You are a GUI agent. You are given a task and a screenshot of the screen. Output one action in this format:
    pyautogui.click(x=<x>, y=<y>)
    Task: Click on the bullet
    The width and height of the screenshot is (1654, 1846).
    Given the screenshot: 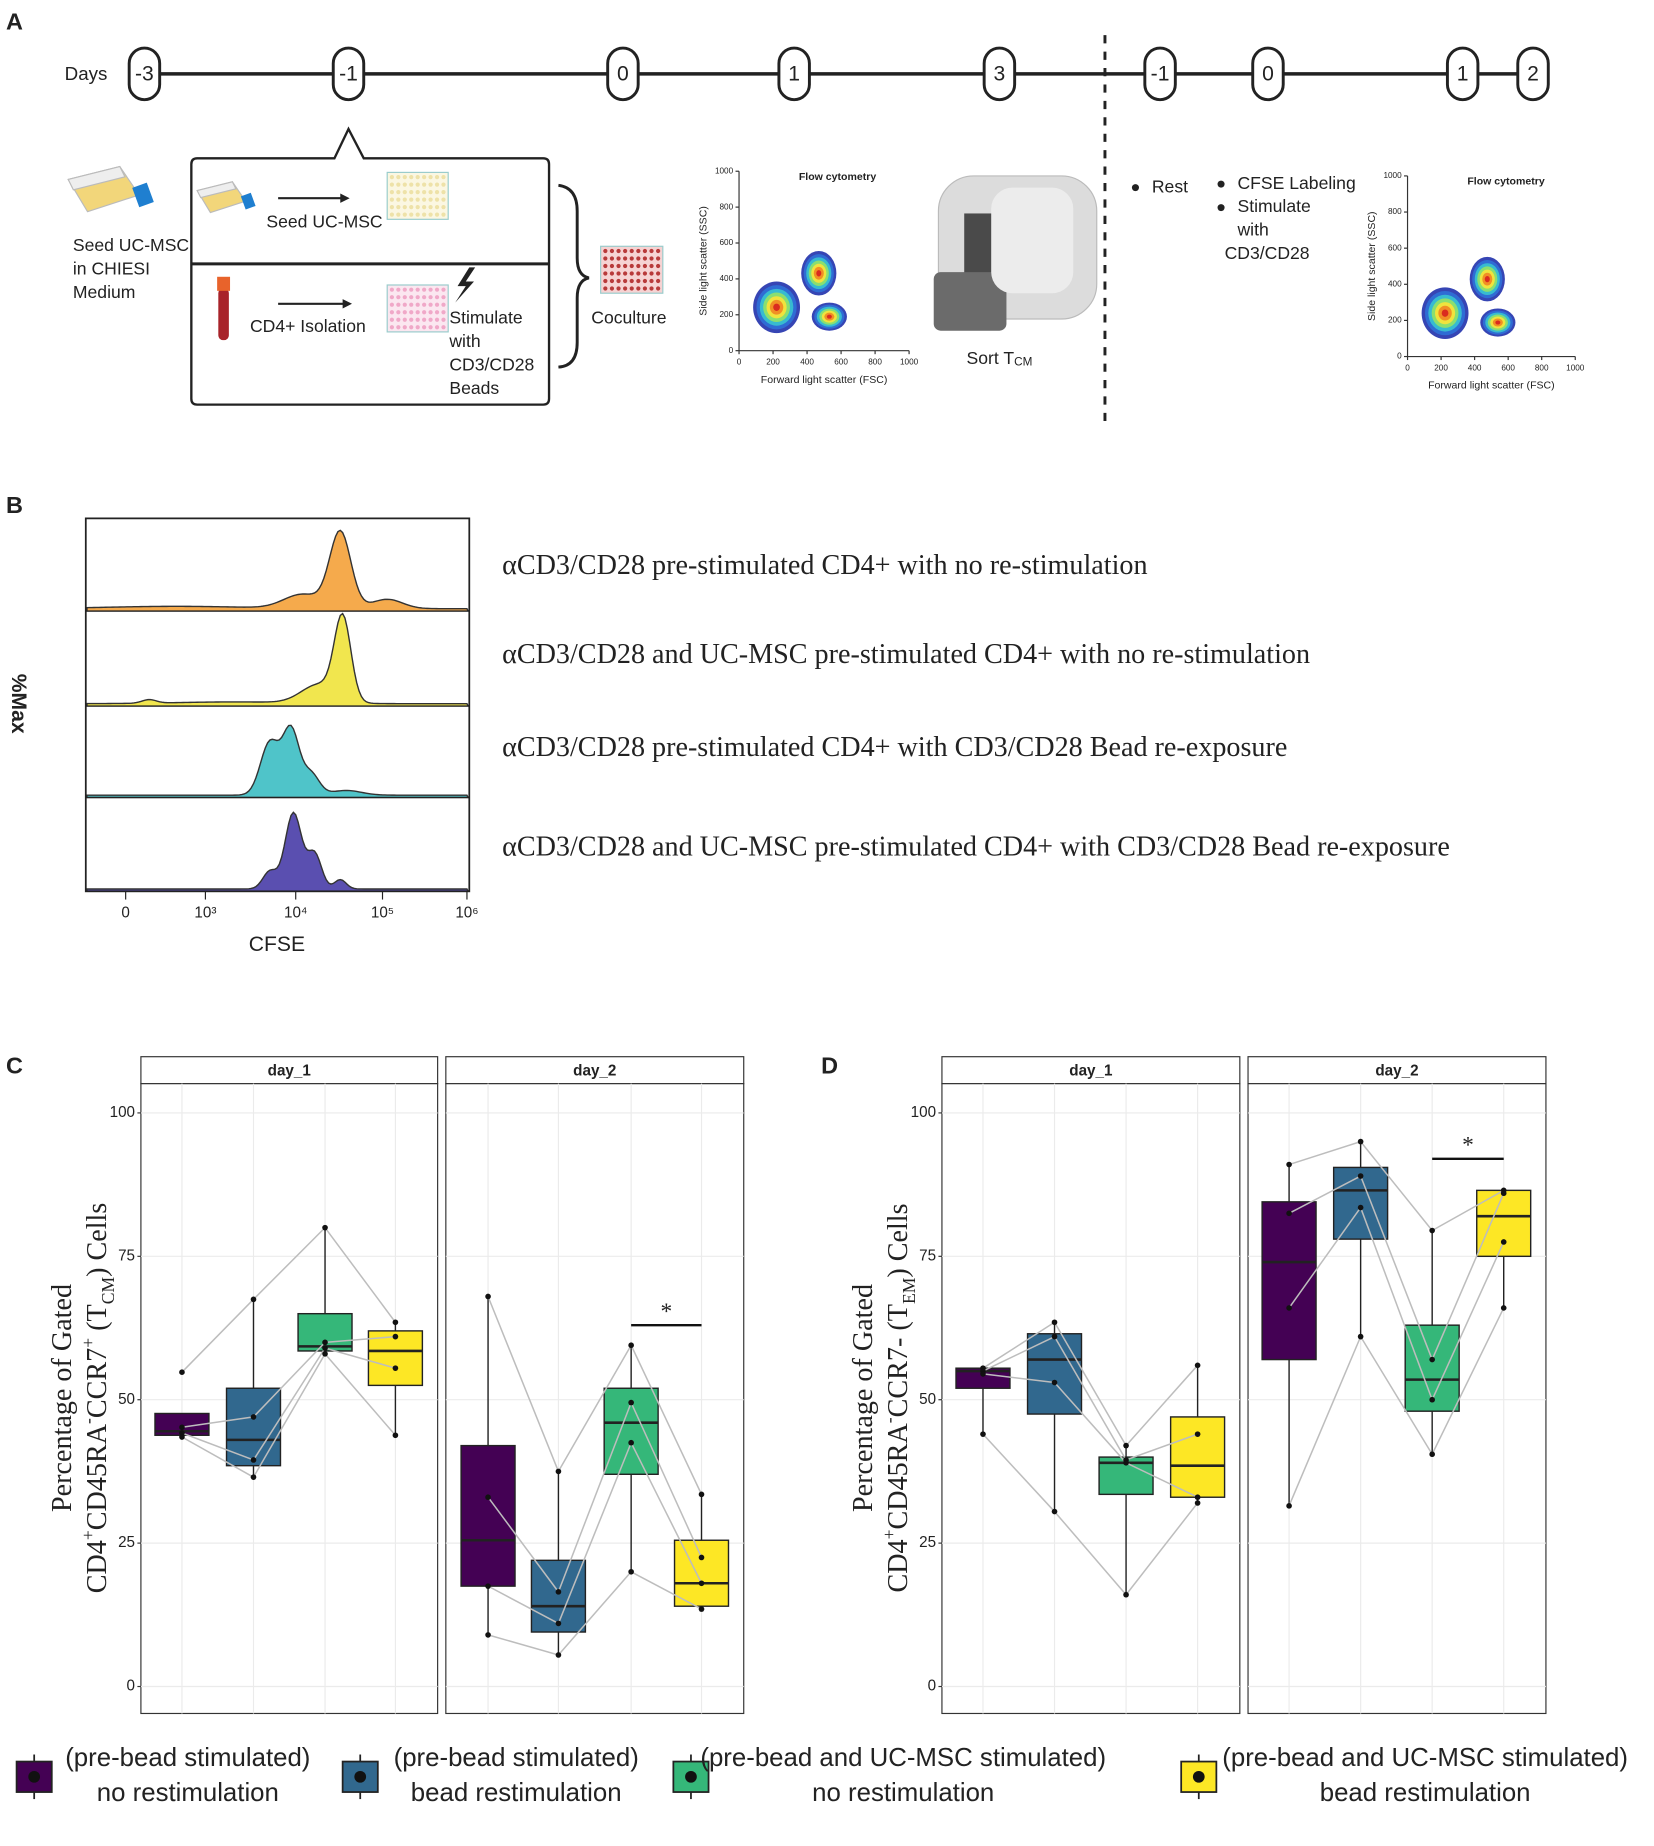 What is the action you would take?
    pyautogui.click(x=1221, y=184)
    